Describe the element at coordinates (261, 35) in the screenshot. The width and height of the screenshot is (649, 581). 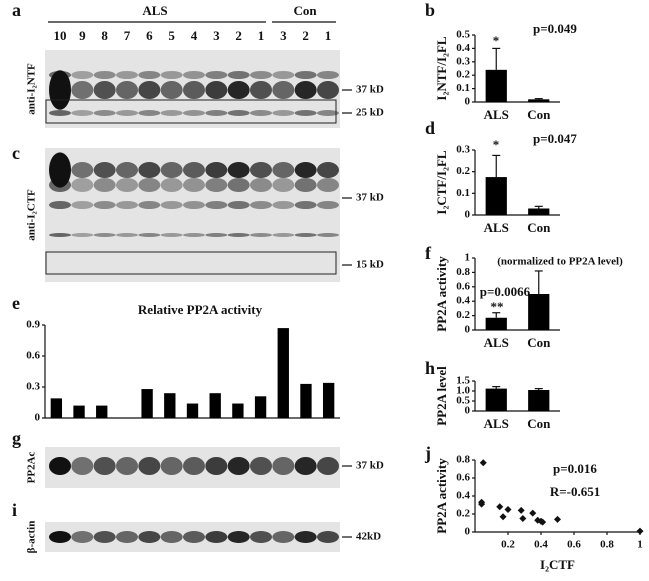
I see `lane-label: 1` at that location.